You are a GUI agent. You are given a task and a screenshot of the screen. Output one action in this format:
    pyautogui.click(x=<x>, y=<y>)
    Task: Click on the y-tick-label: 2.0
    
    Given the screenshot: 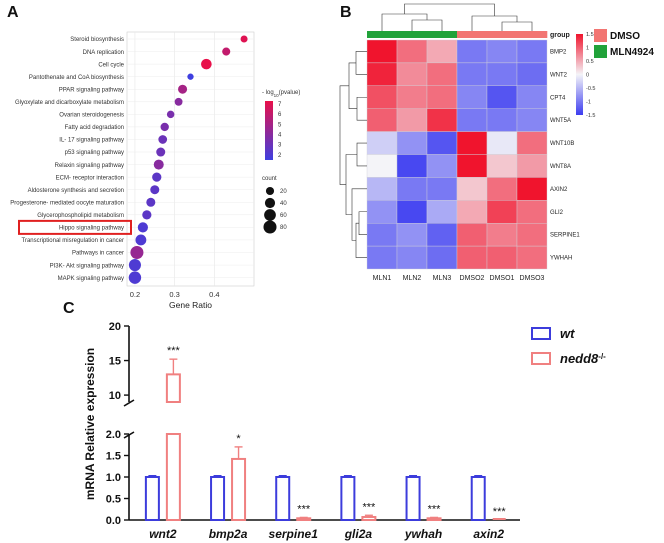 What is the action you would take?
    pyautogui.click(x=113, y=435)
    